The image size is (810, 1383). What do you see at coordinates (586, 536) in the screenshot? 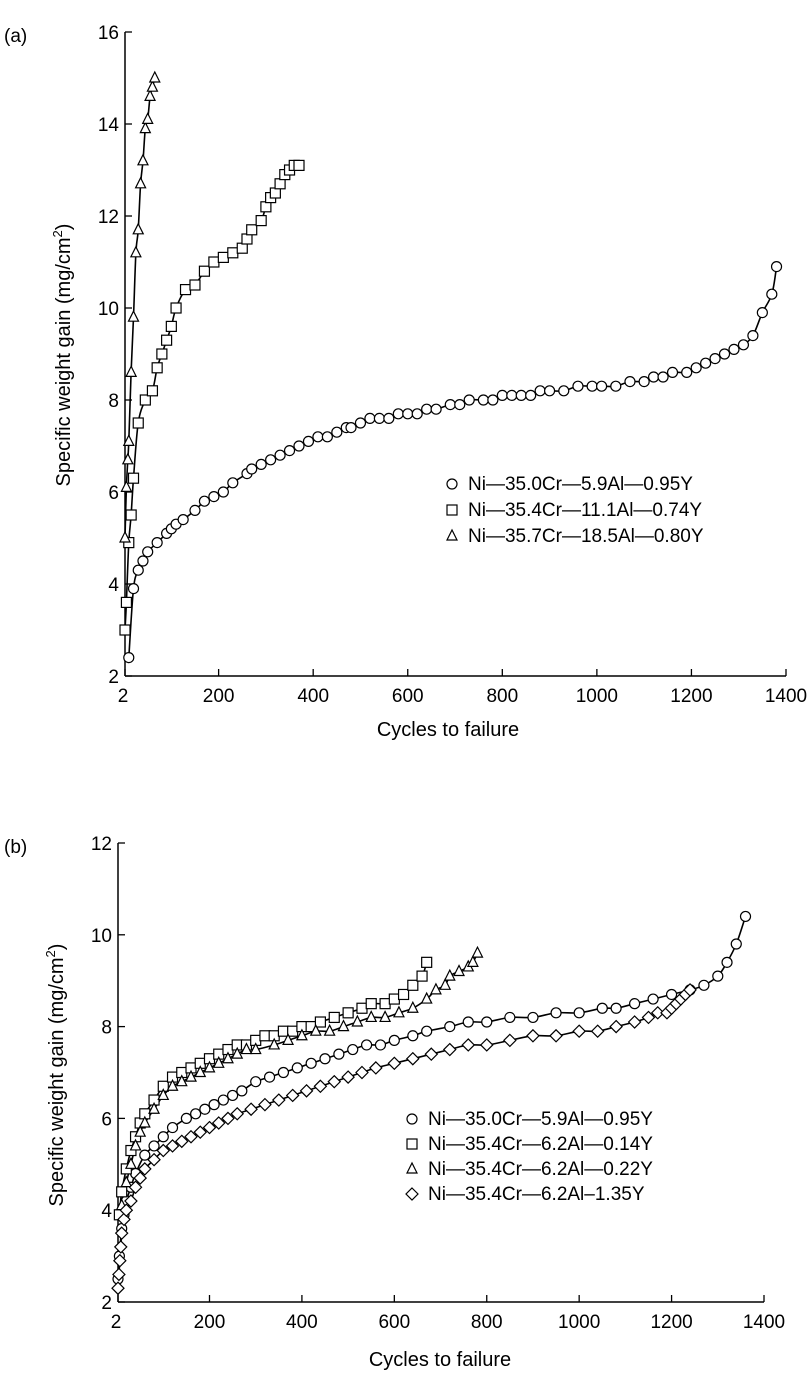
I see `panel-a-legend-entry-3: Ni—35.7Cr—18.5Al—0.80Y` at bounding box center [586, 536].